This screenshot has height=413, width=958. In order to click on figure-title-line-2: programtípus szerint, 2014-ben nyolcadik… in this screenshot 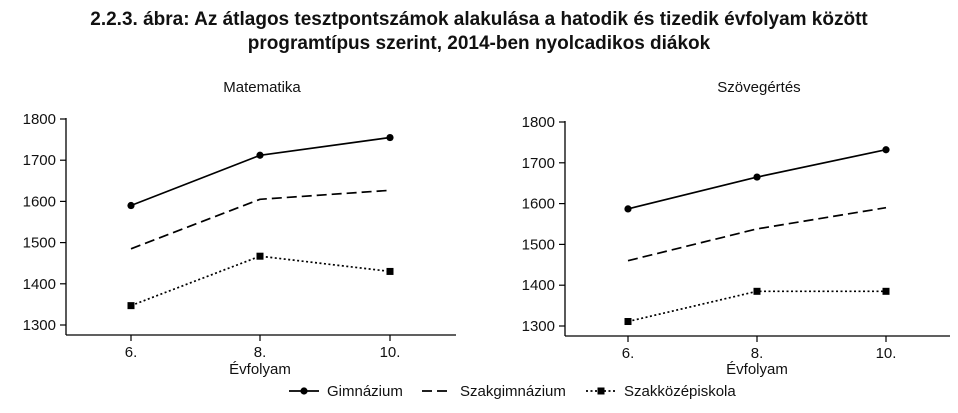, I will do `click(479, 43)`.